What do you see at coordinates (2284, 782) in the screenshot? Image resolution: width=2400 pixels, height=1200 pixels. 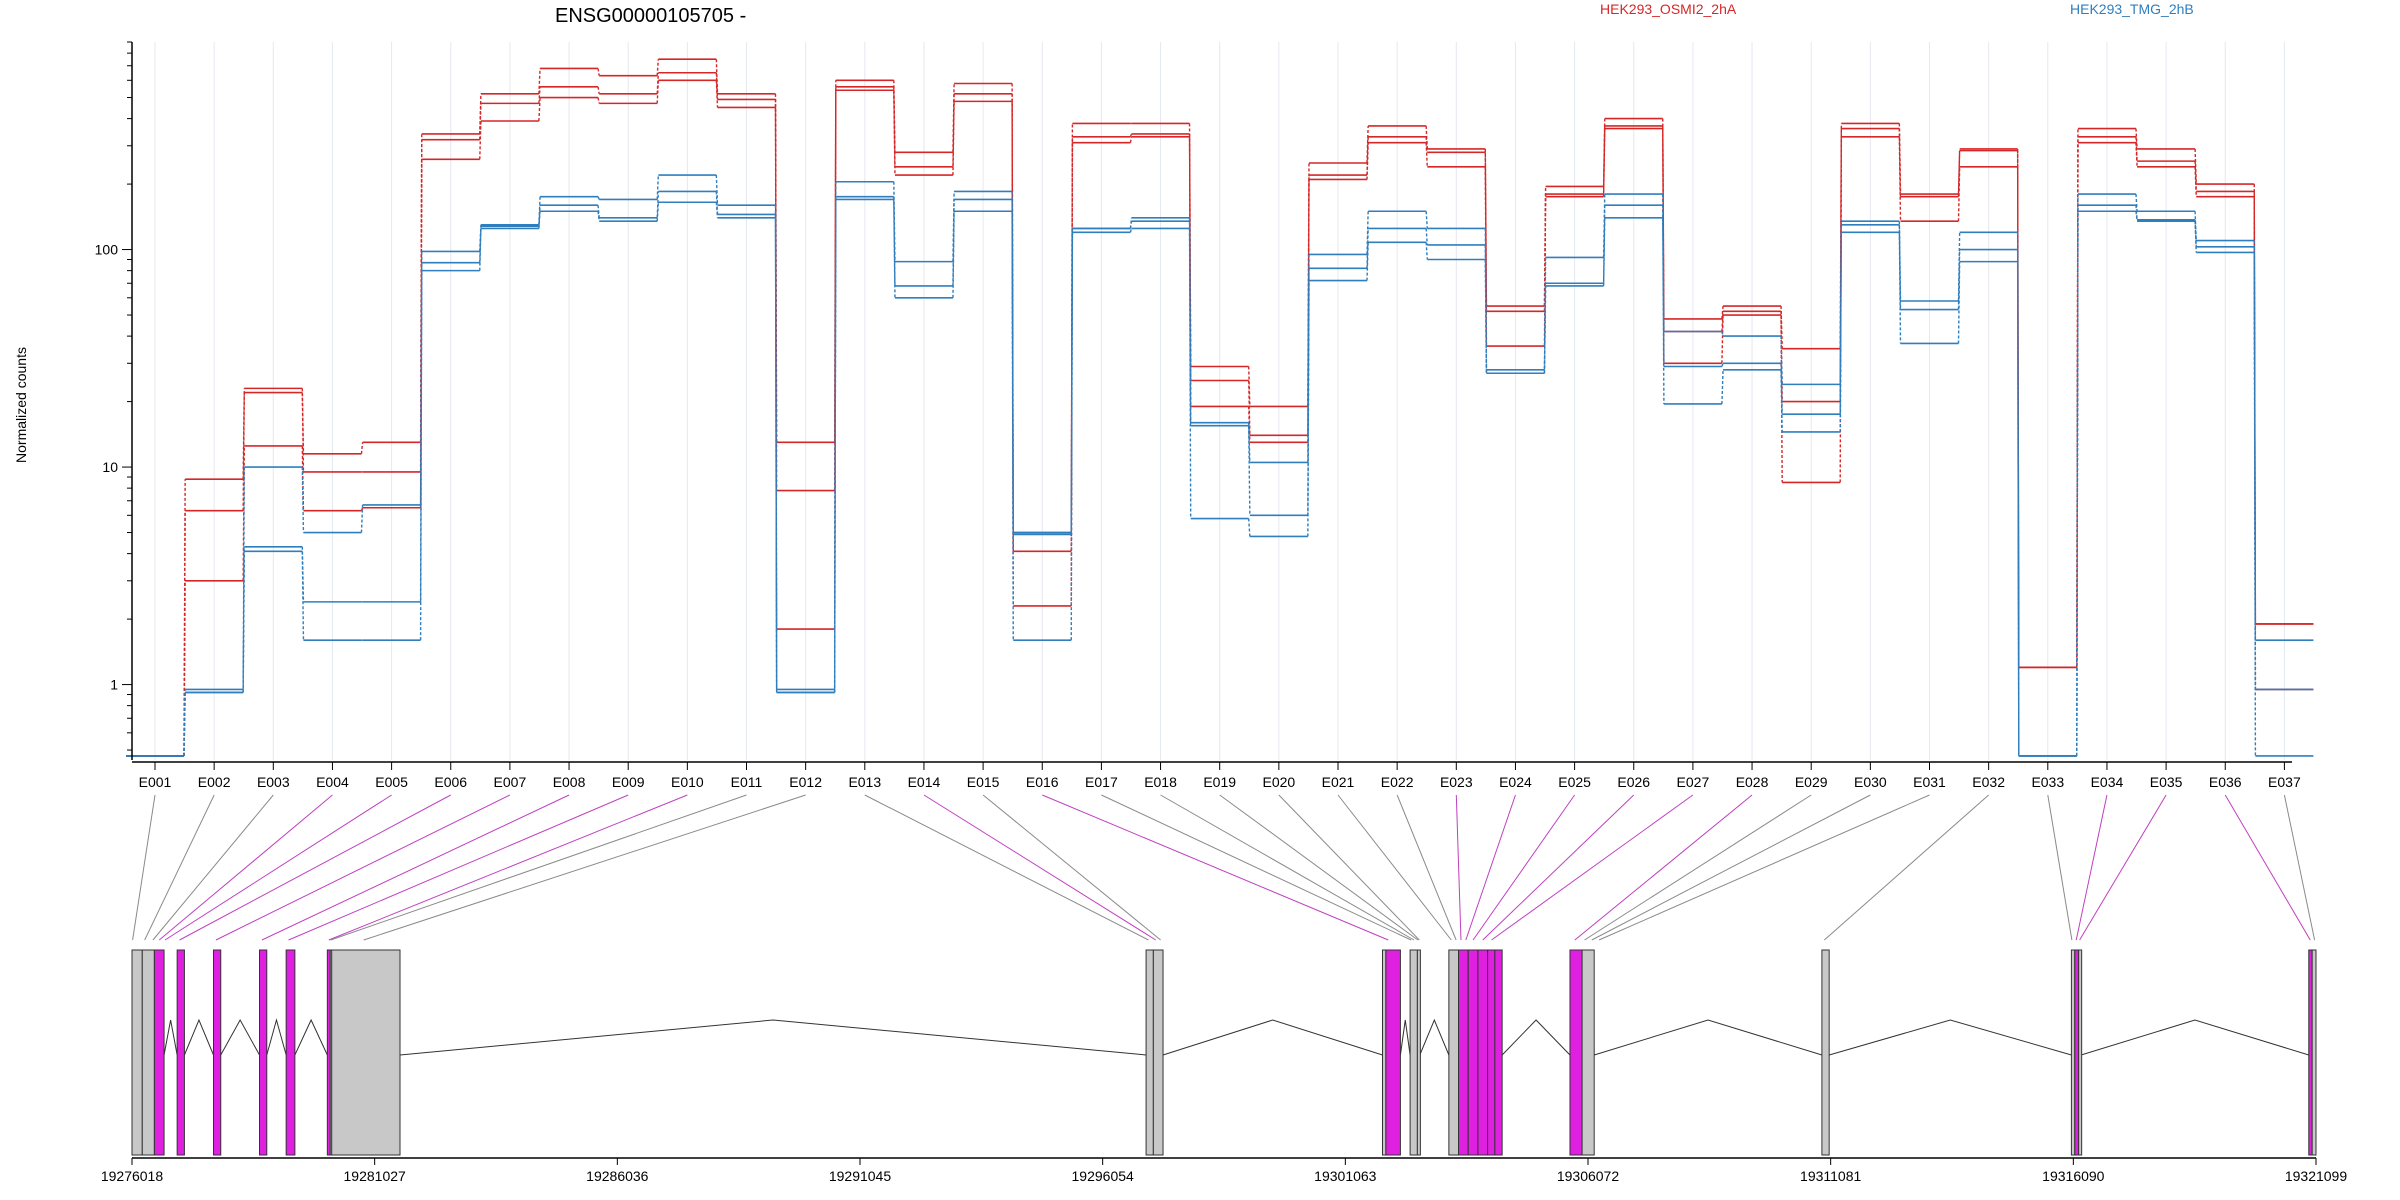 I see `x-tick-label-e037: E037` at bounding box center [2284, 782].